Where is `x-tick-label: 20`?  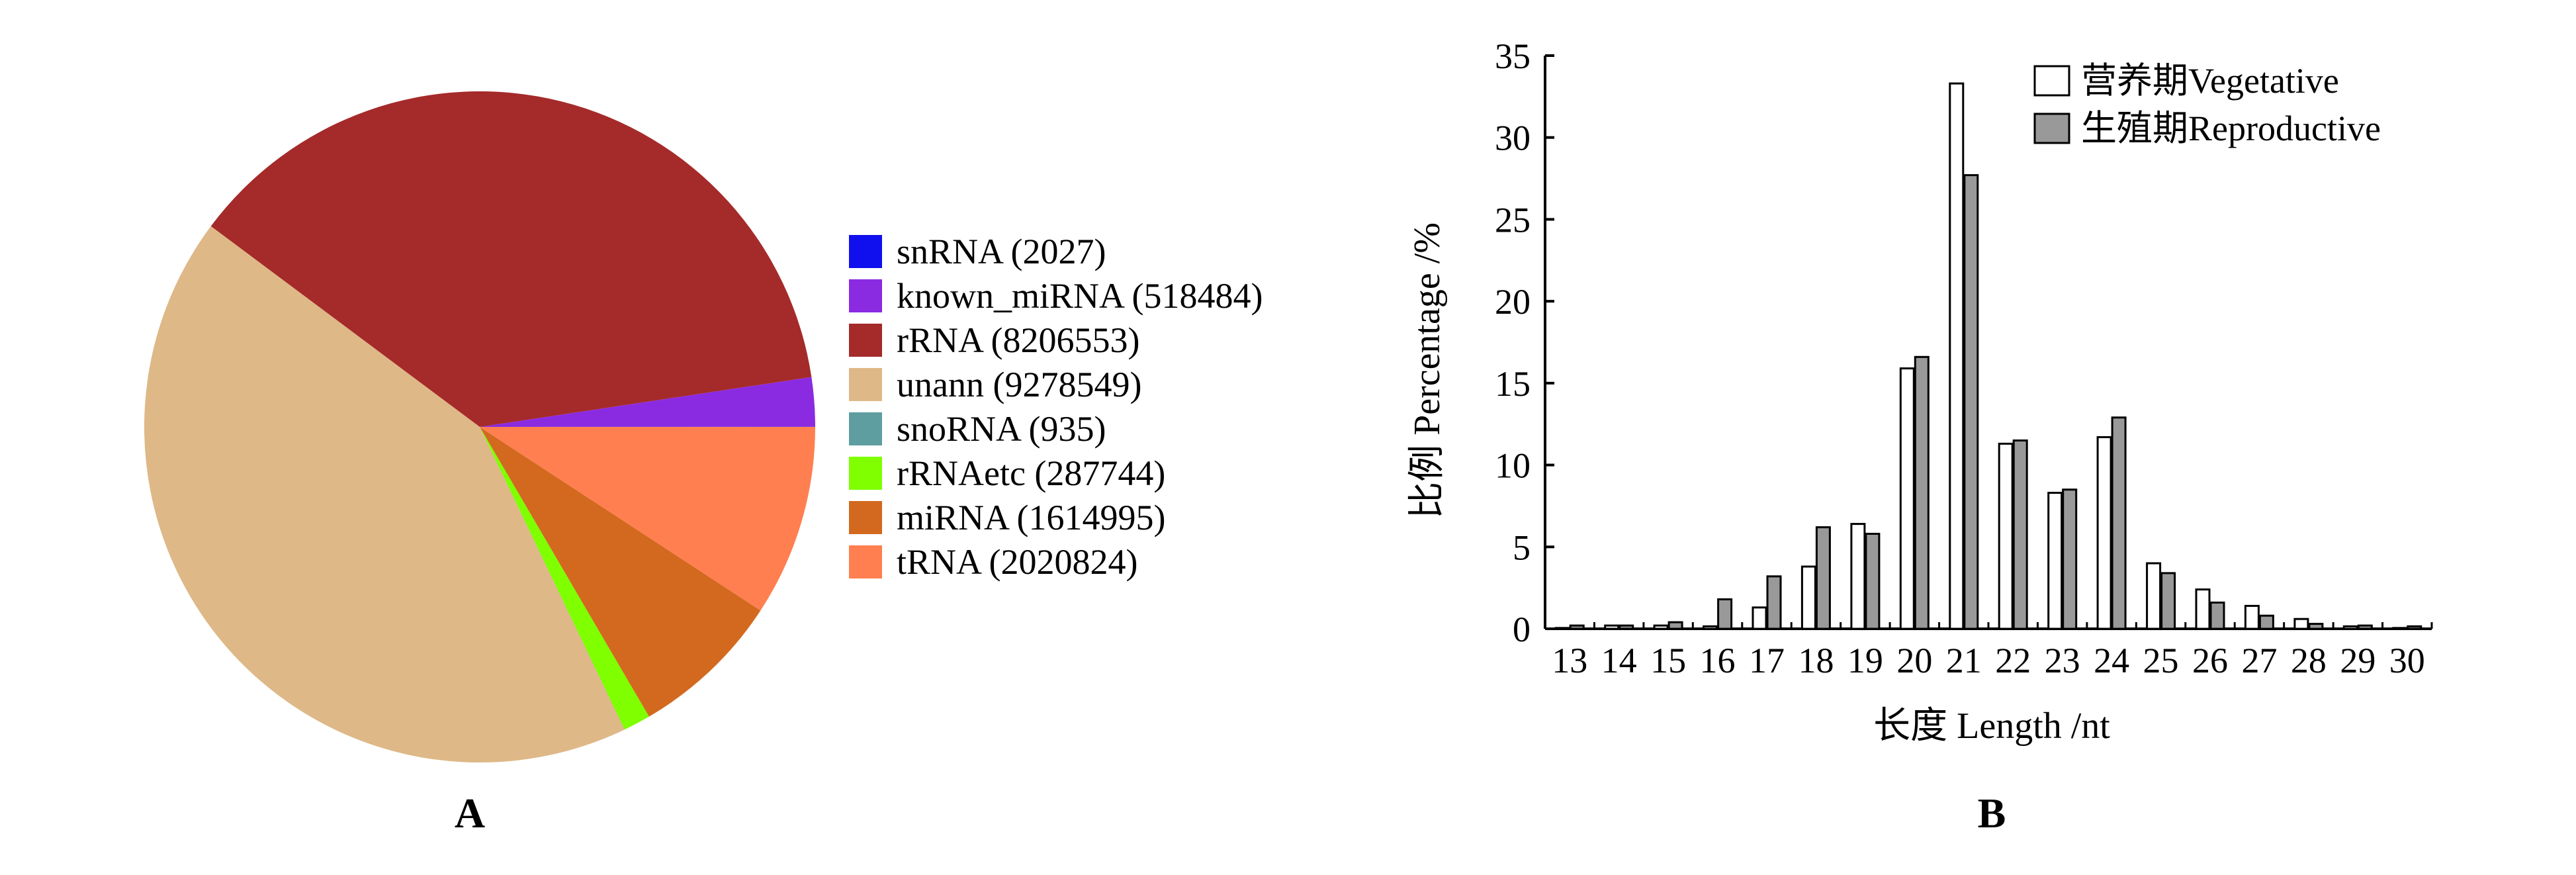 x-tick-label: 20 is located at coordinates (1914, 660).